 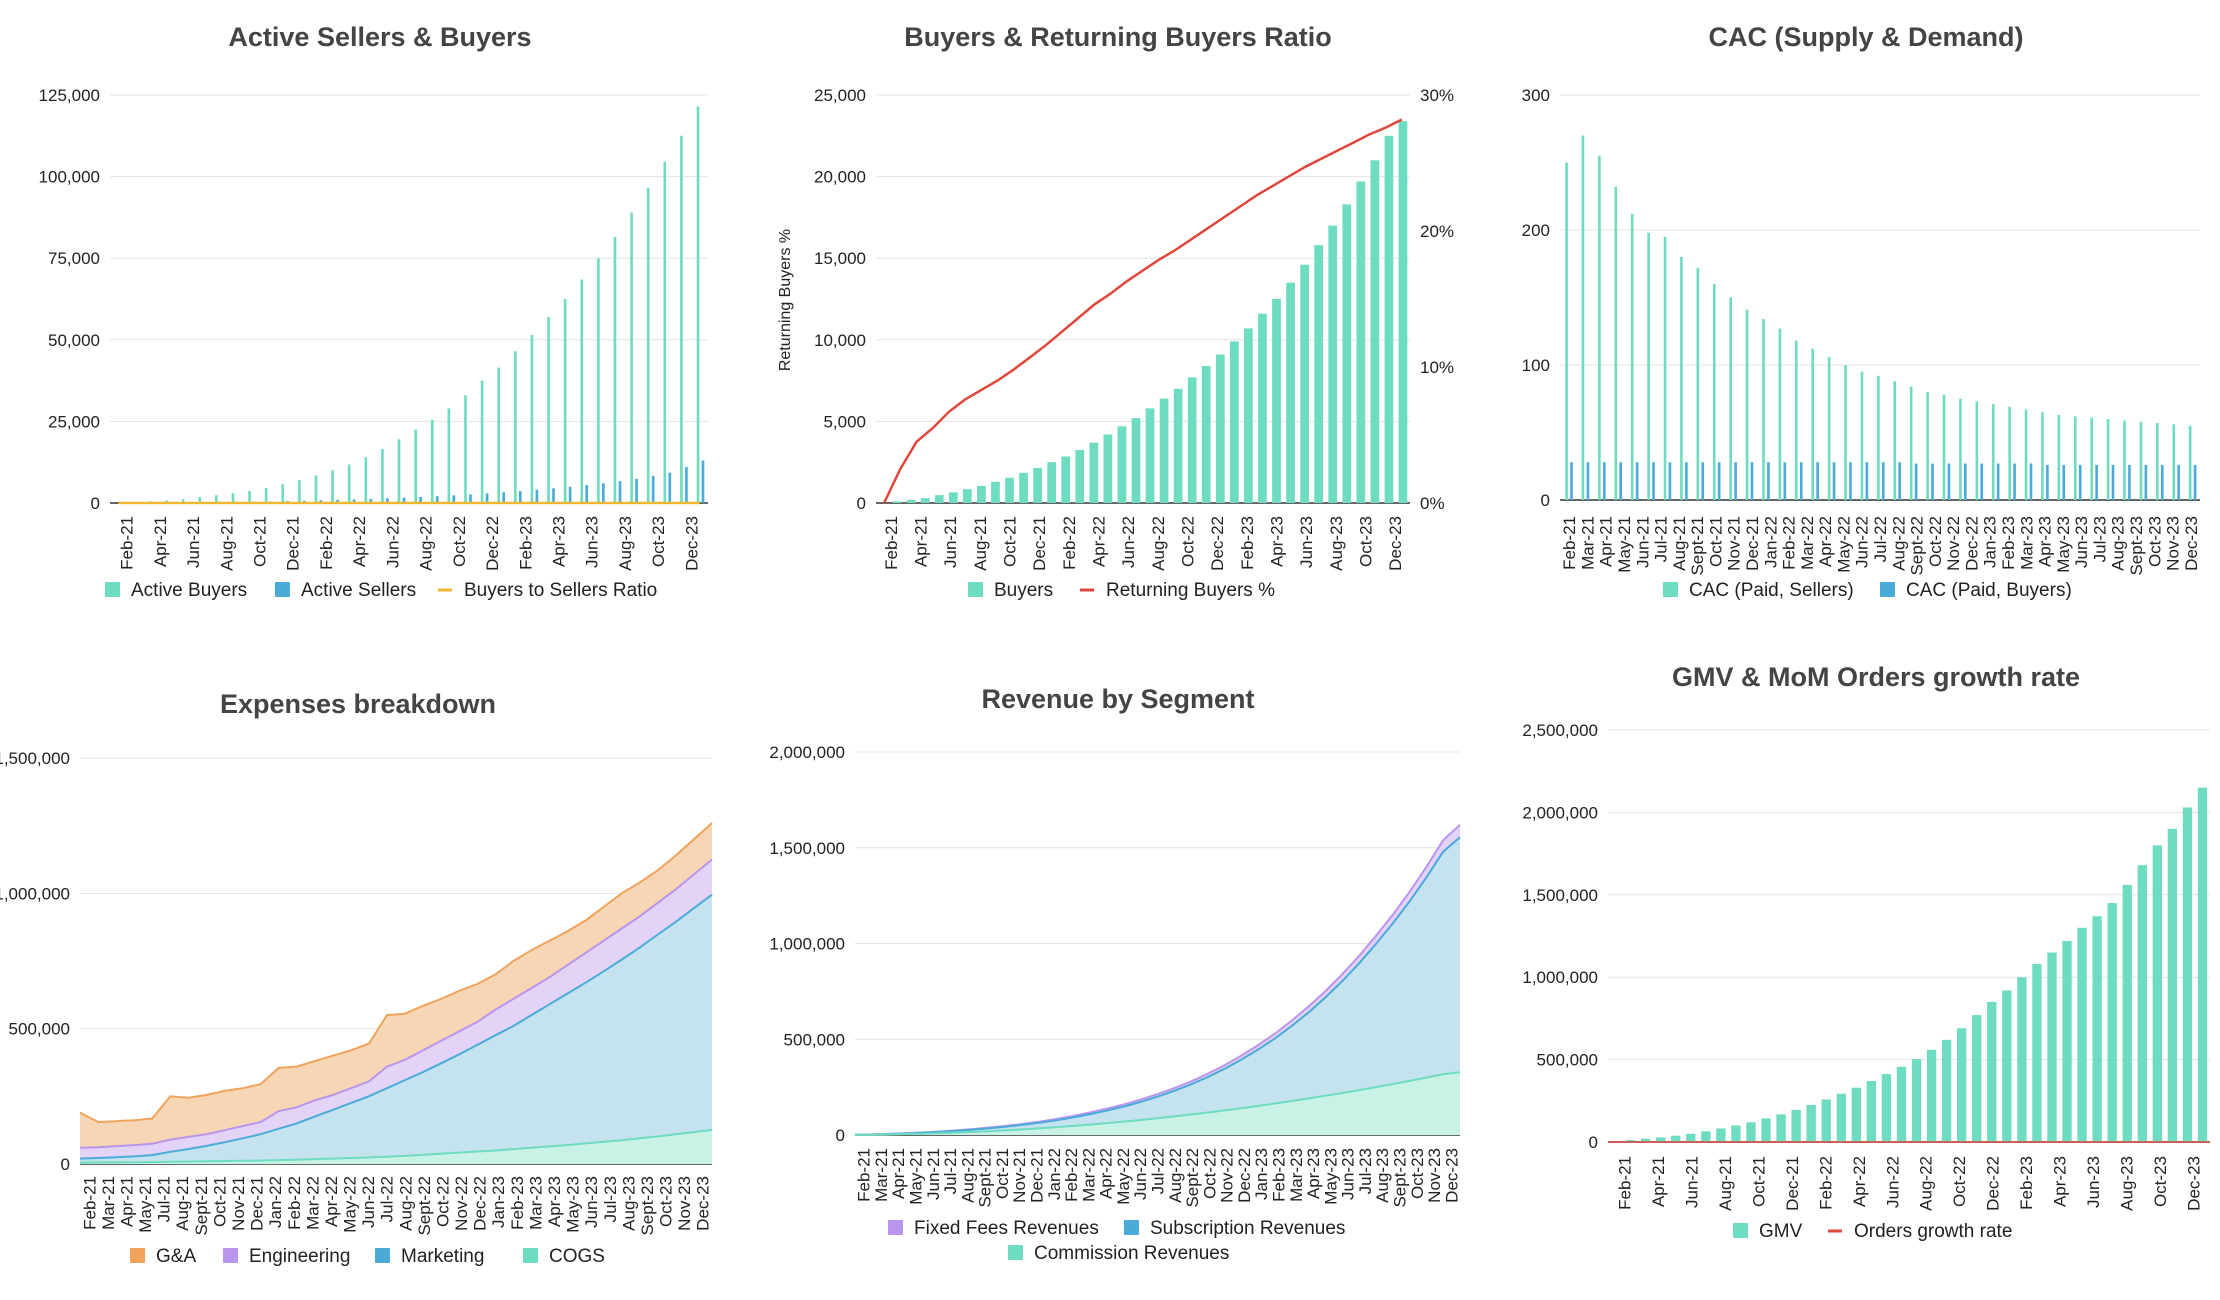 I want to click on x-tick-label: Nov-23, so click(x=2173, y=543).